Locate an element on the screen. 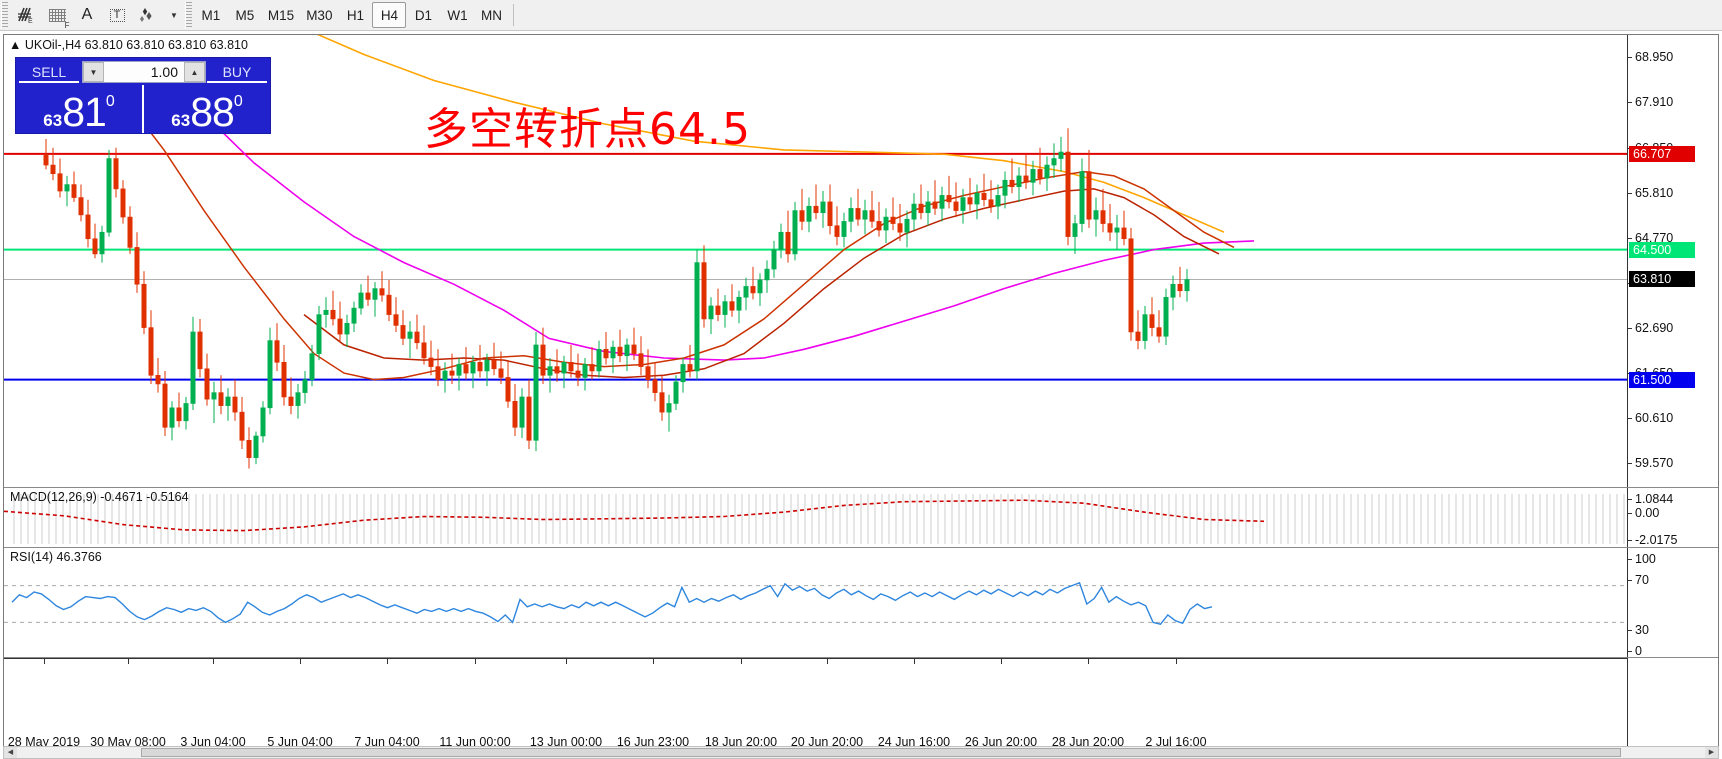 The height and width of the screenshot is (759, 1722). text-label-icon: T is located at coordinates (117, 15).